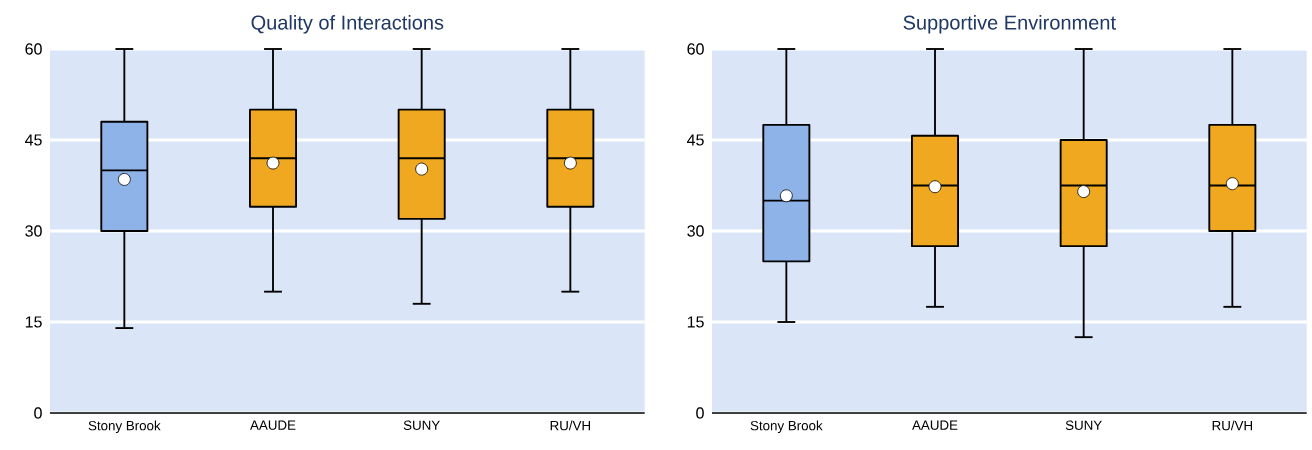 The image size is (1312, 450). Describe the element at coordinates (347, 24) in the screenshot. I see `chart-title: Quality of Interactions` at that location.